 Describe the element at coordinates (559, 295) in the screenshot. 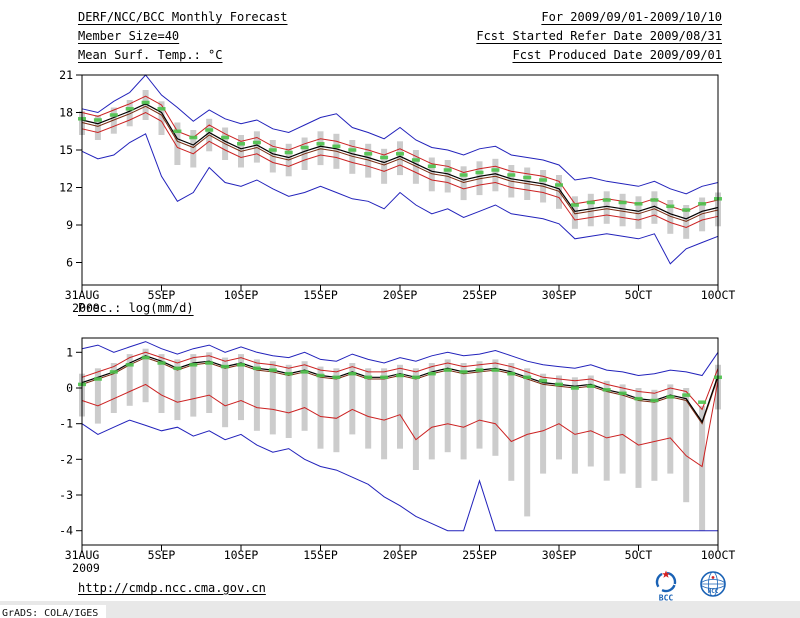

I see `temp-x-tick-label: 30SEP` at that location.